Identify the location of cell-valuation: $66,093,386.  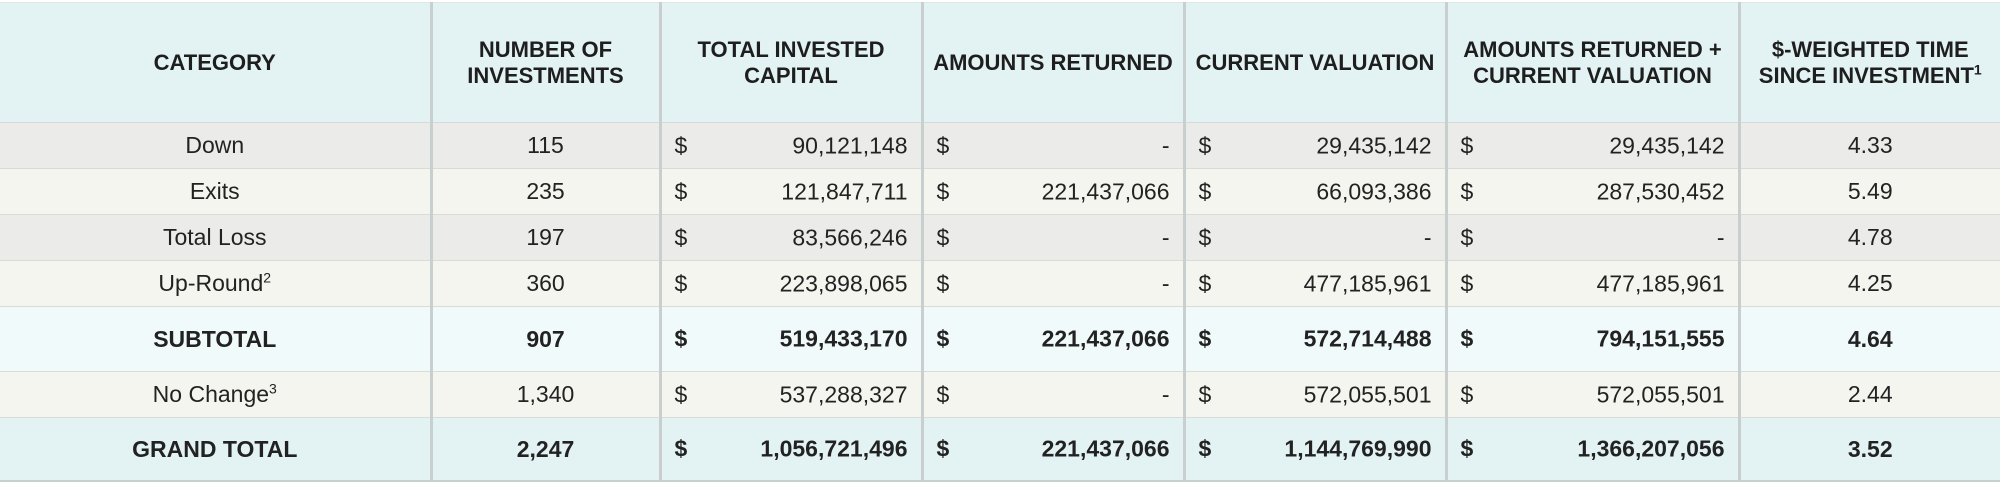
(1314, 191).